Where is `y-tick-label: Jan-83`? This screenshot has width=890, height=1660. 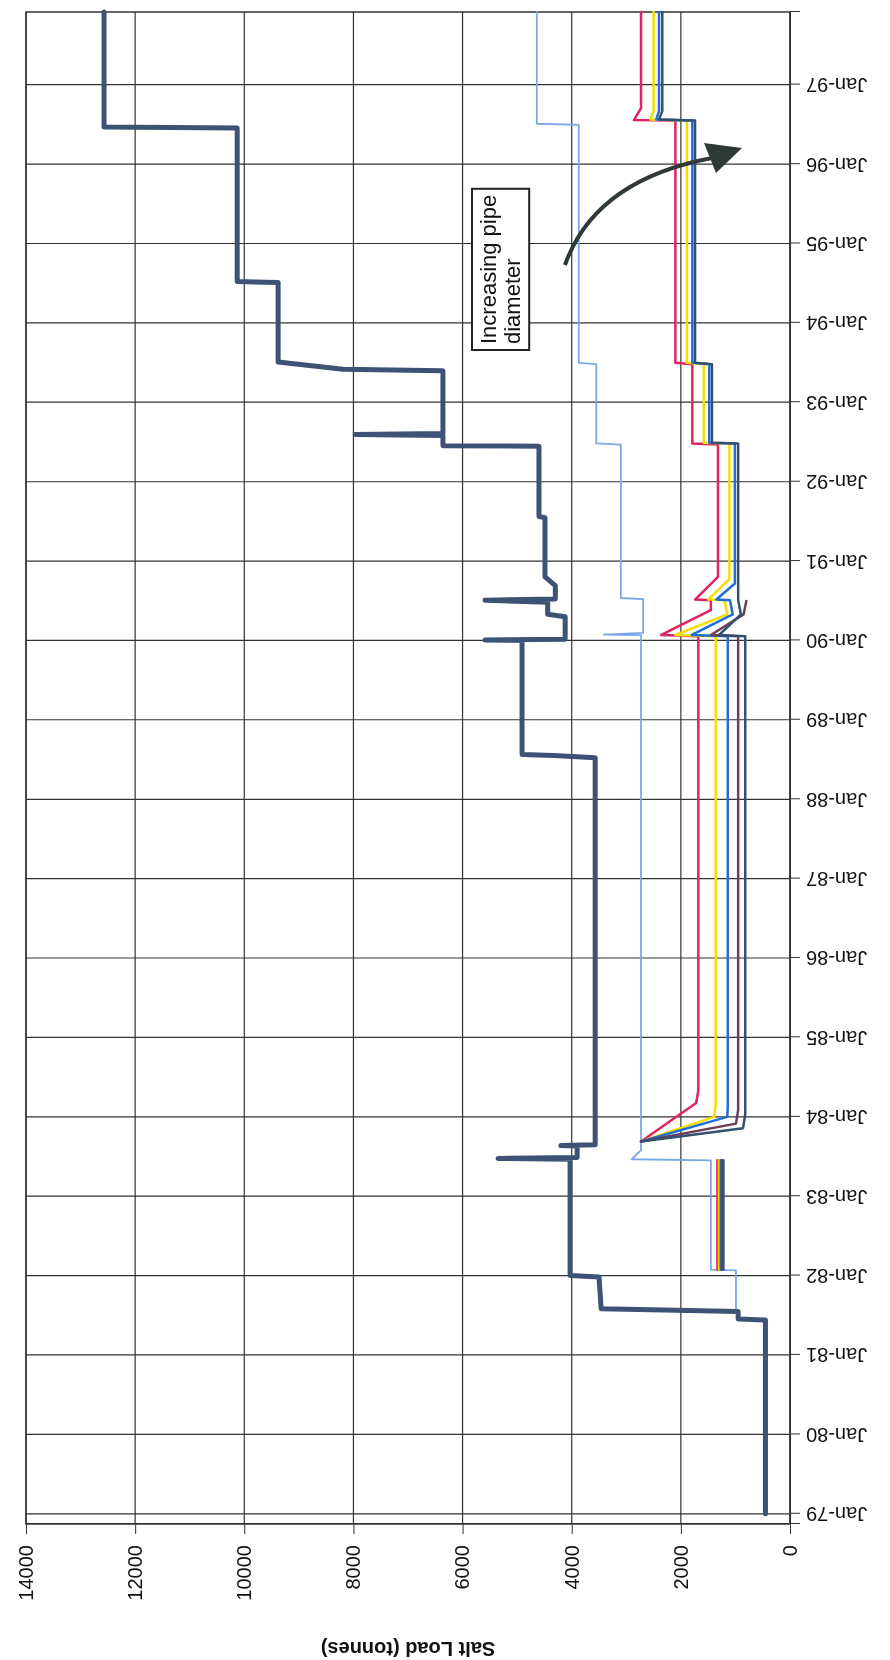 y-tick-label: Jan-83 is located at coordinates (837, 1196).